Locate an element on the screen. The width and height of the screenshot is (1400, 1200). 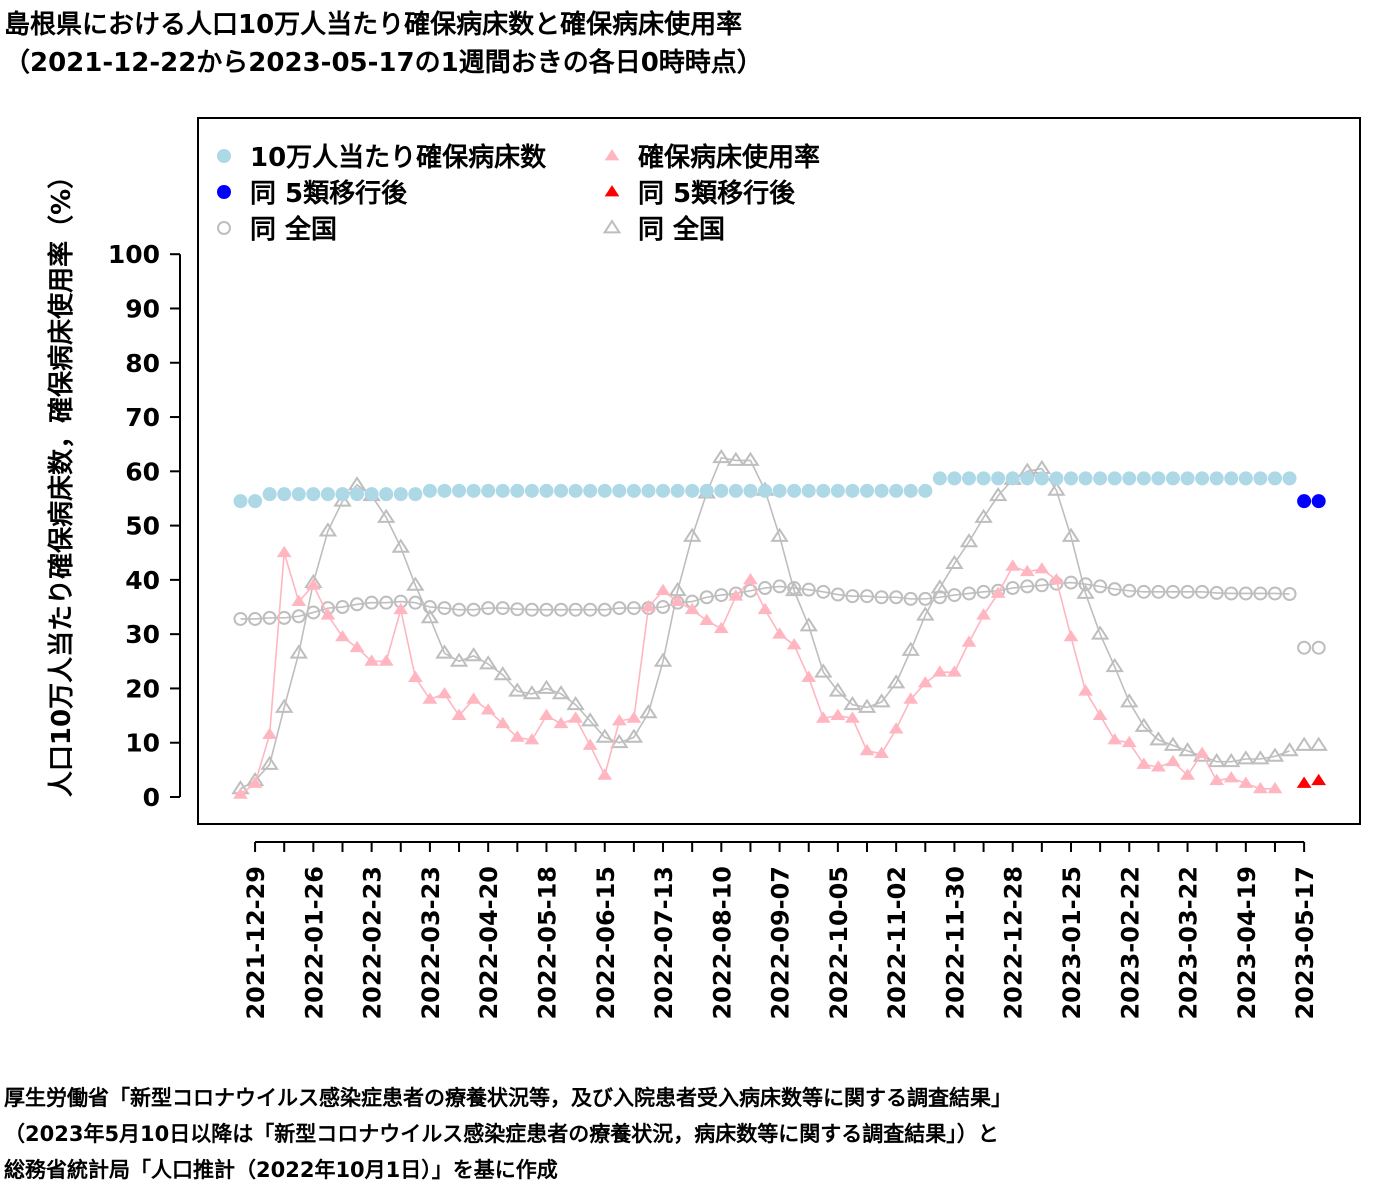
x-tick-label: 2022-01-26 is located at coordinates (314, 943).